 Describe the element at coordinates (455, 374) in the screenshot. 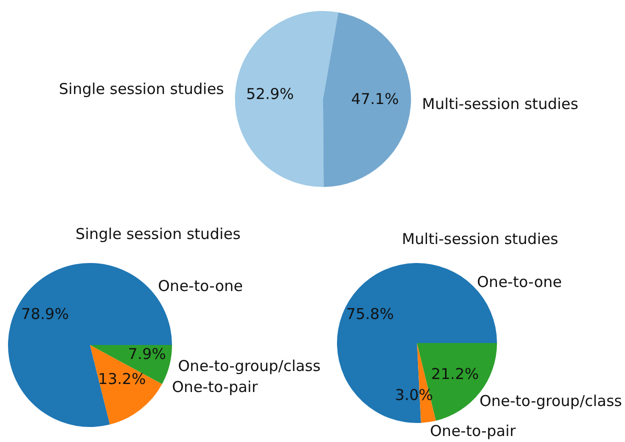

I see `data-label: 21.2%` at that location.